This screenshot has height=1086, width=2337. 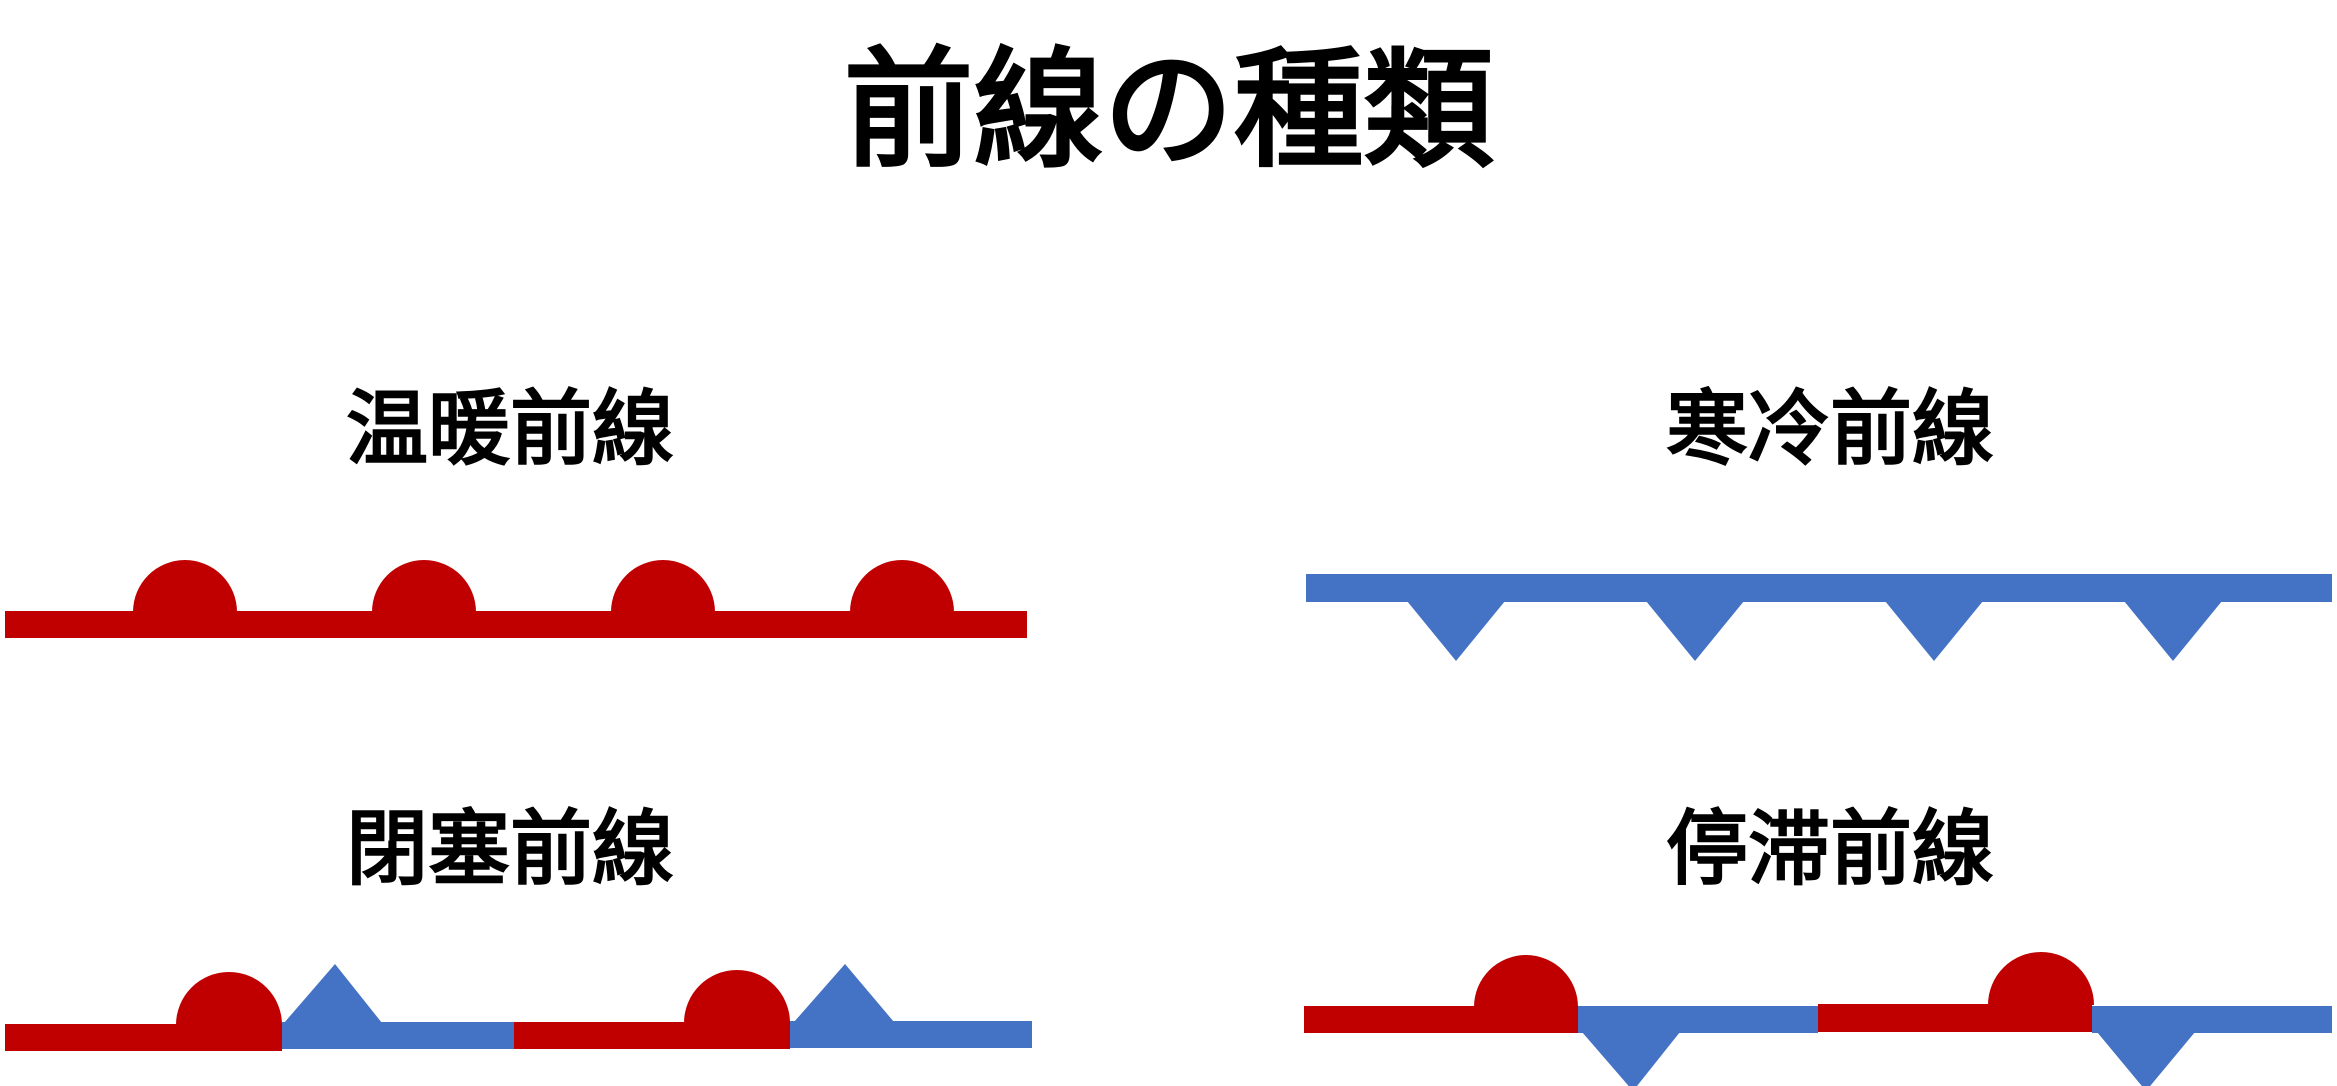 What do you see at coordinates (509, 849) in the screenshot?
I see `occluded-front-label: 閉塞前線` at bounding box center [509, 849].